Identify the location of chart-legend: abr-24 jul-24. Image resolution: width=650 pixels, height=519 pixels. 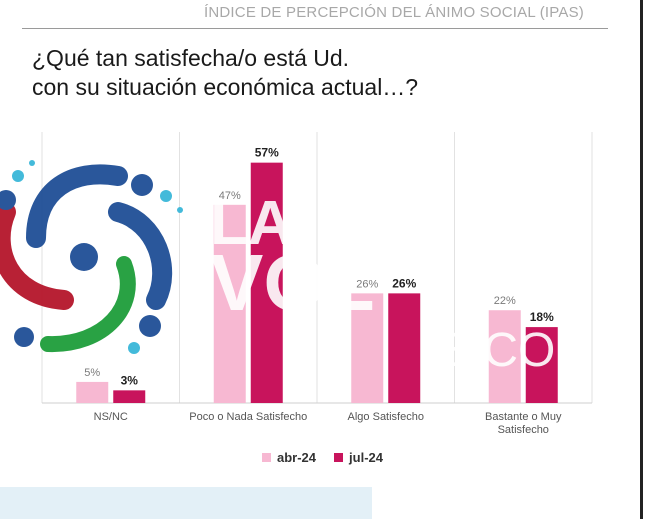
(322, 457).